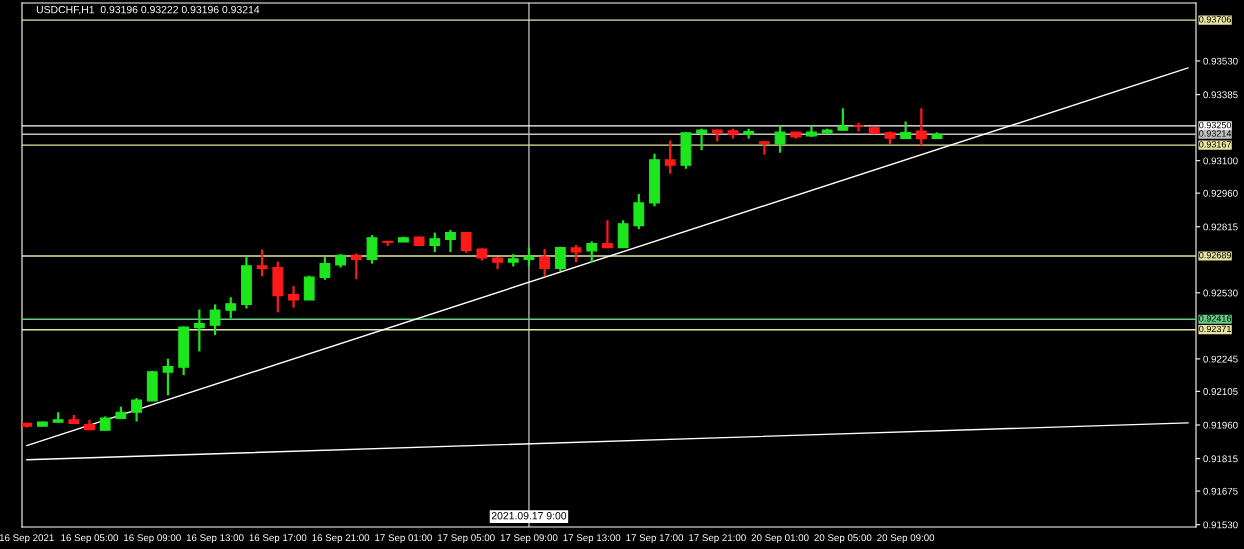  What do you see at coordinates (1220, 193) in the screenshot?
I see `y-tick-label: 0.92960` at bounding box center [1220, 193].